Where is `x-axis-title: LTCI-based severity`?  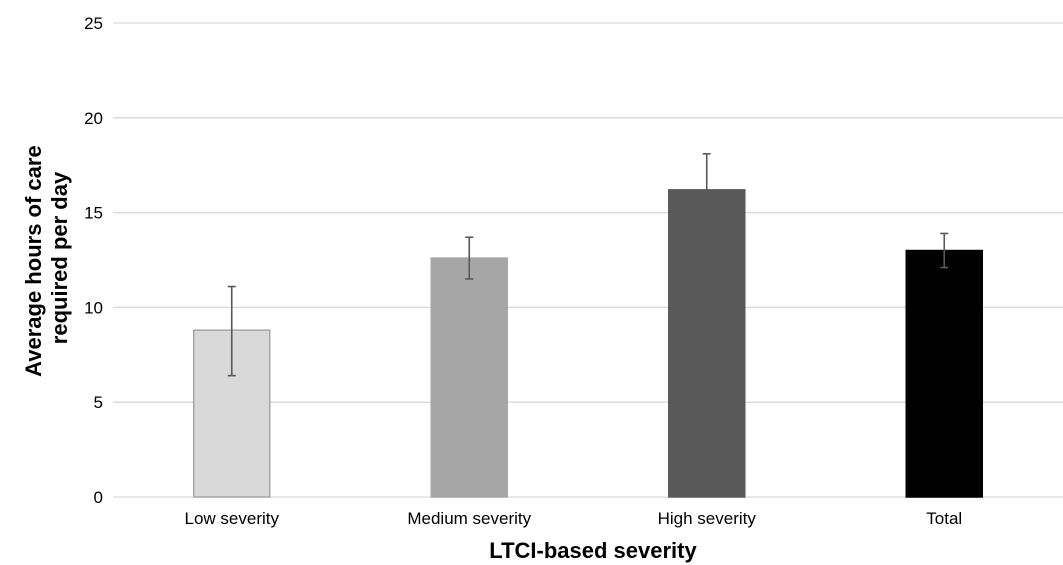
x-axis-title: LTCI-based severity is located at coordinates (593, 550).